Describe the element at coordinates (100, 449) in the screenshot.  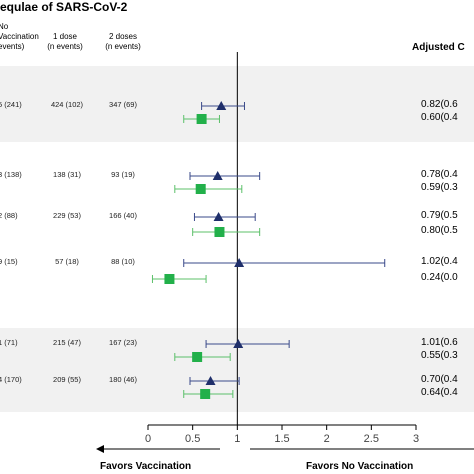
I see `favors-vaccination-arrowhead` at that location.